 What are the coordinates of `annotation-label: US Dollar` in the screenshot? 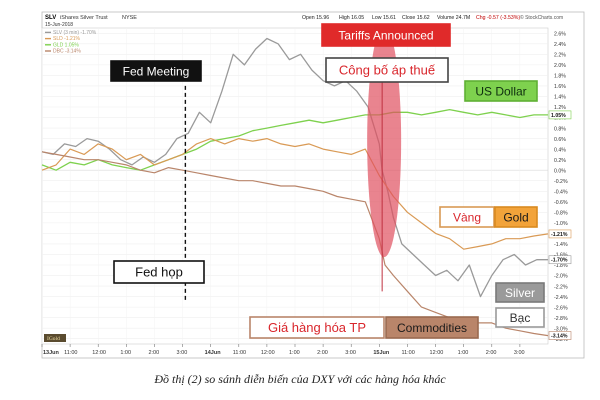 It's located at (500, 91).